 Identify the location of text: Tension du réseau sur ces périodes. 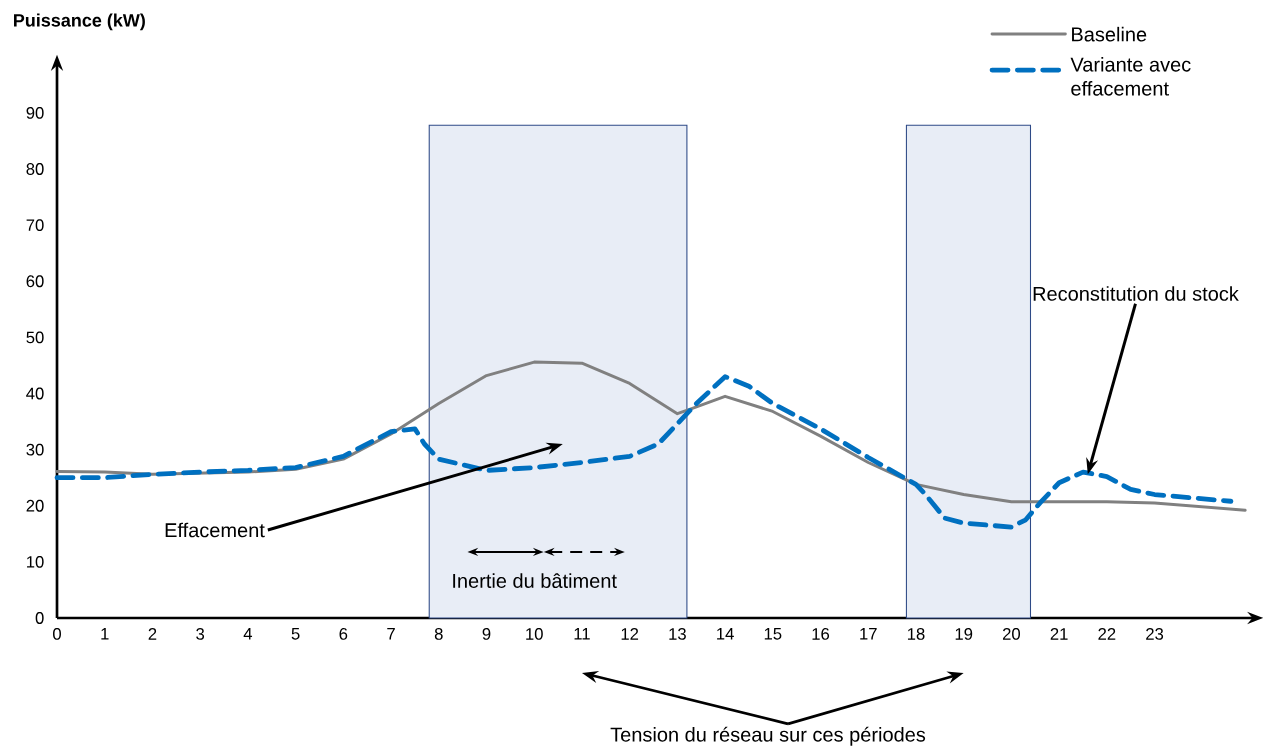
(768, 736).